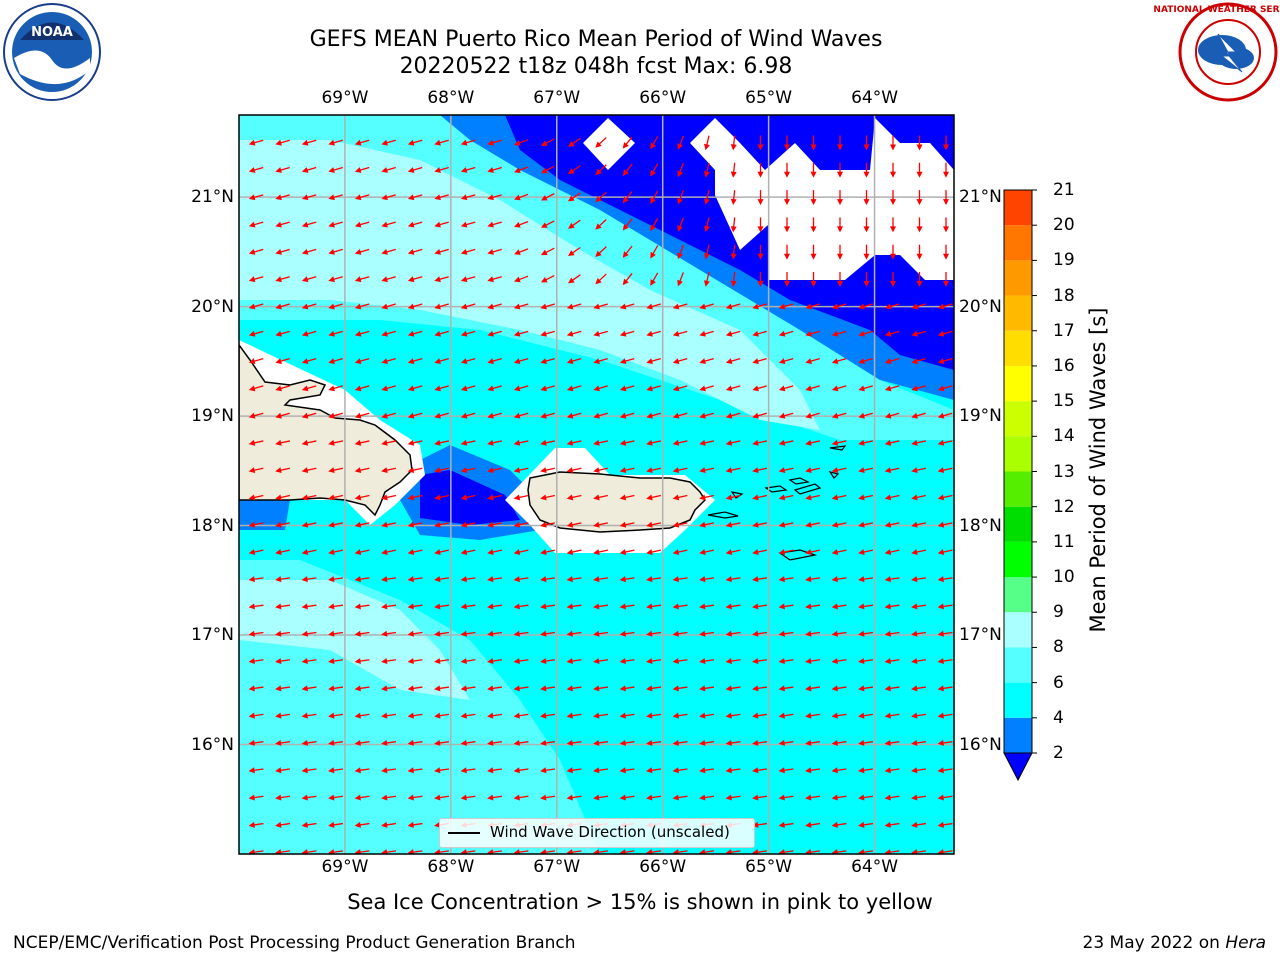 The width and height of the screenshot is (1280, 960). Describe the element at coordinates (1098, 470) in the screenshot. I see `colorbar-label: Mean Period of Wind Waves [s]` at that location.